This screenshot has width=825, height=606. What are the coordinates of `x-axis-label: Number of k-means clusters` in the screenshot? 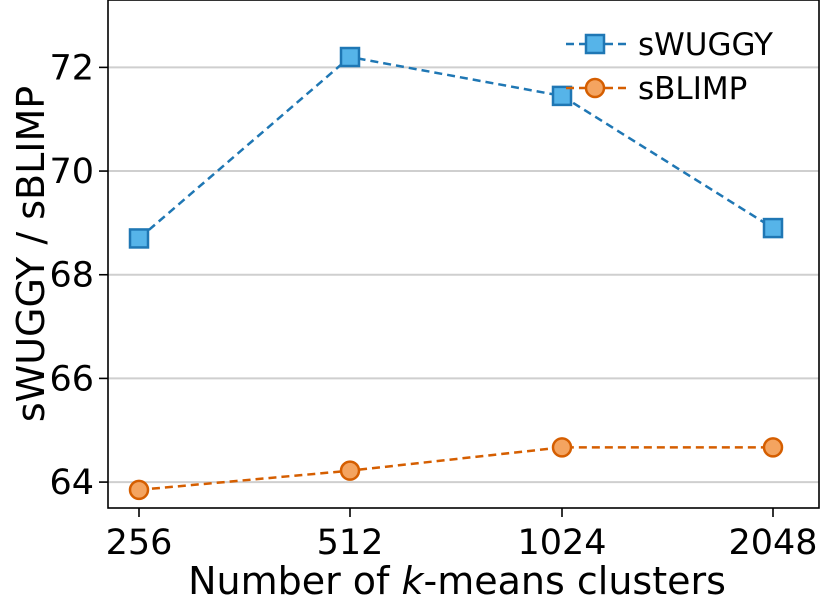 It's located at (457, 581).